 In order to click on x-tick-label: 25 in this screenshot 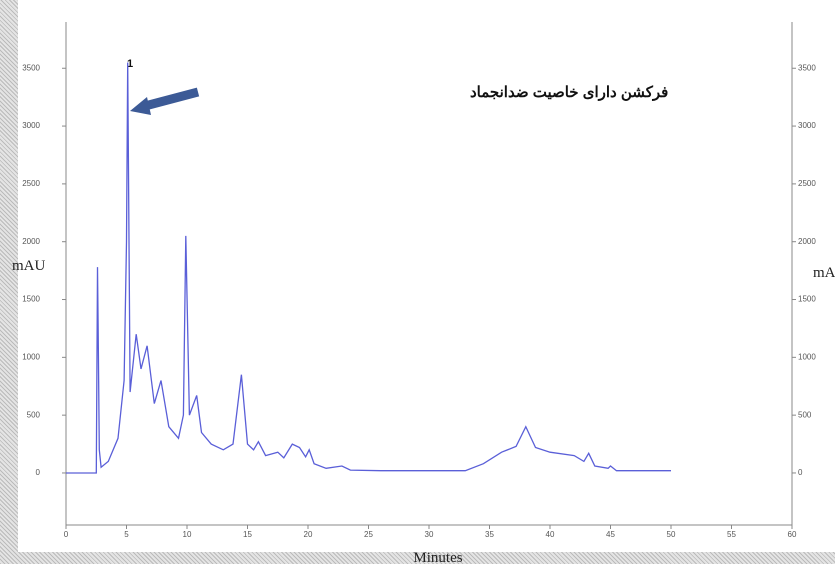, I will do `click(368, 534)`.